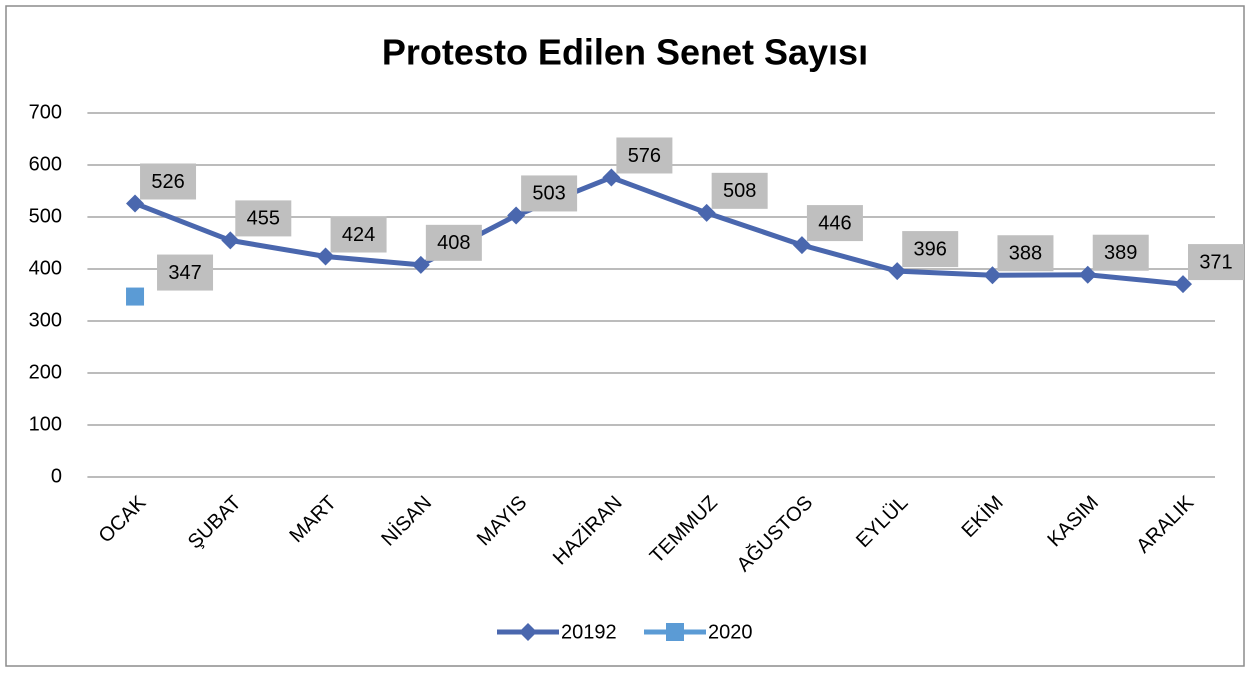 The image size is (1251, 675). I want to click on data-label: 576, so click(644, 156).